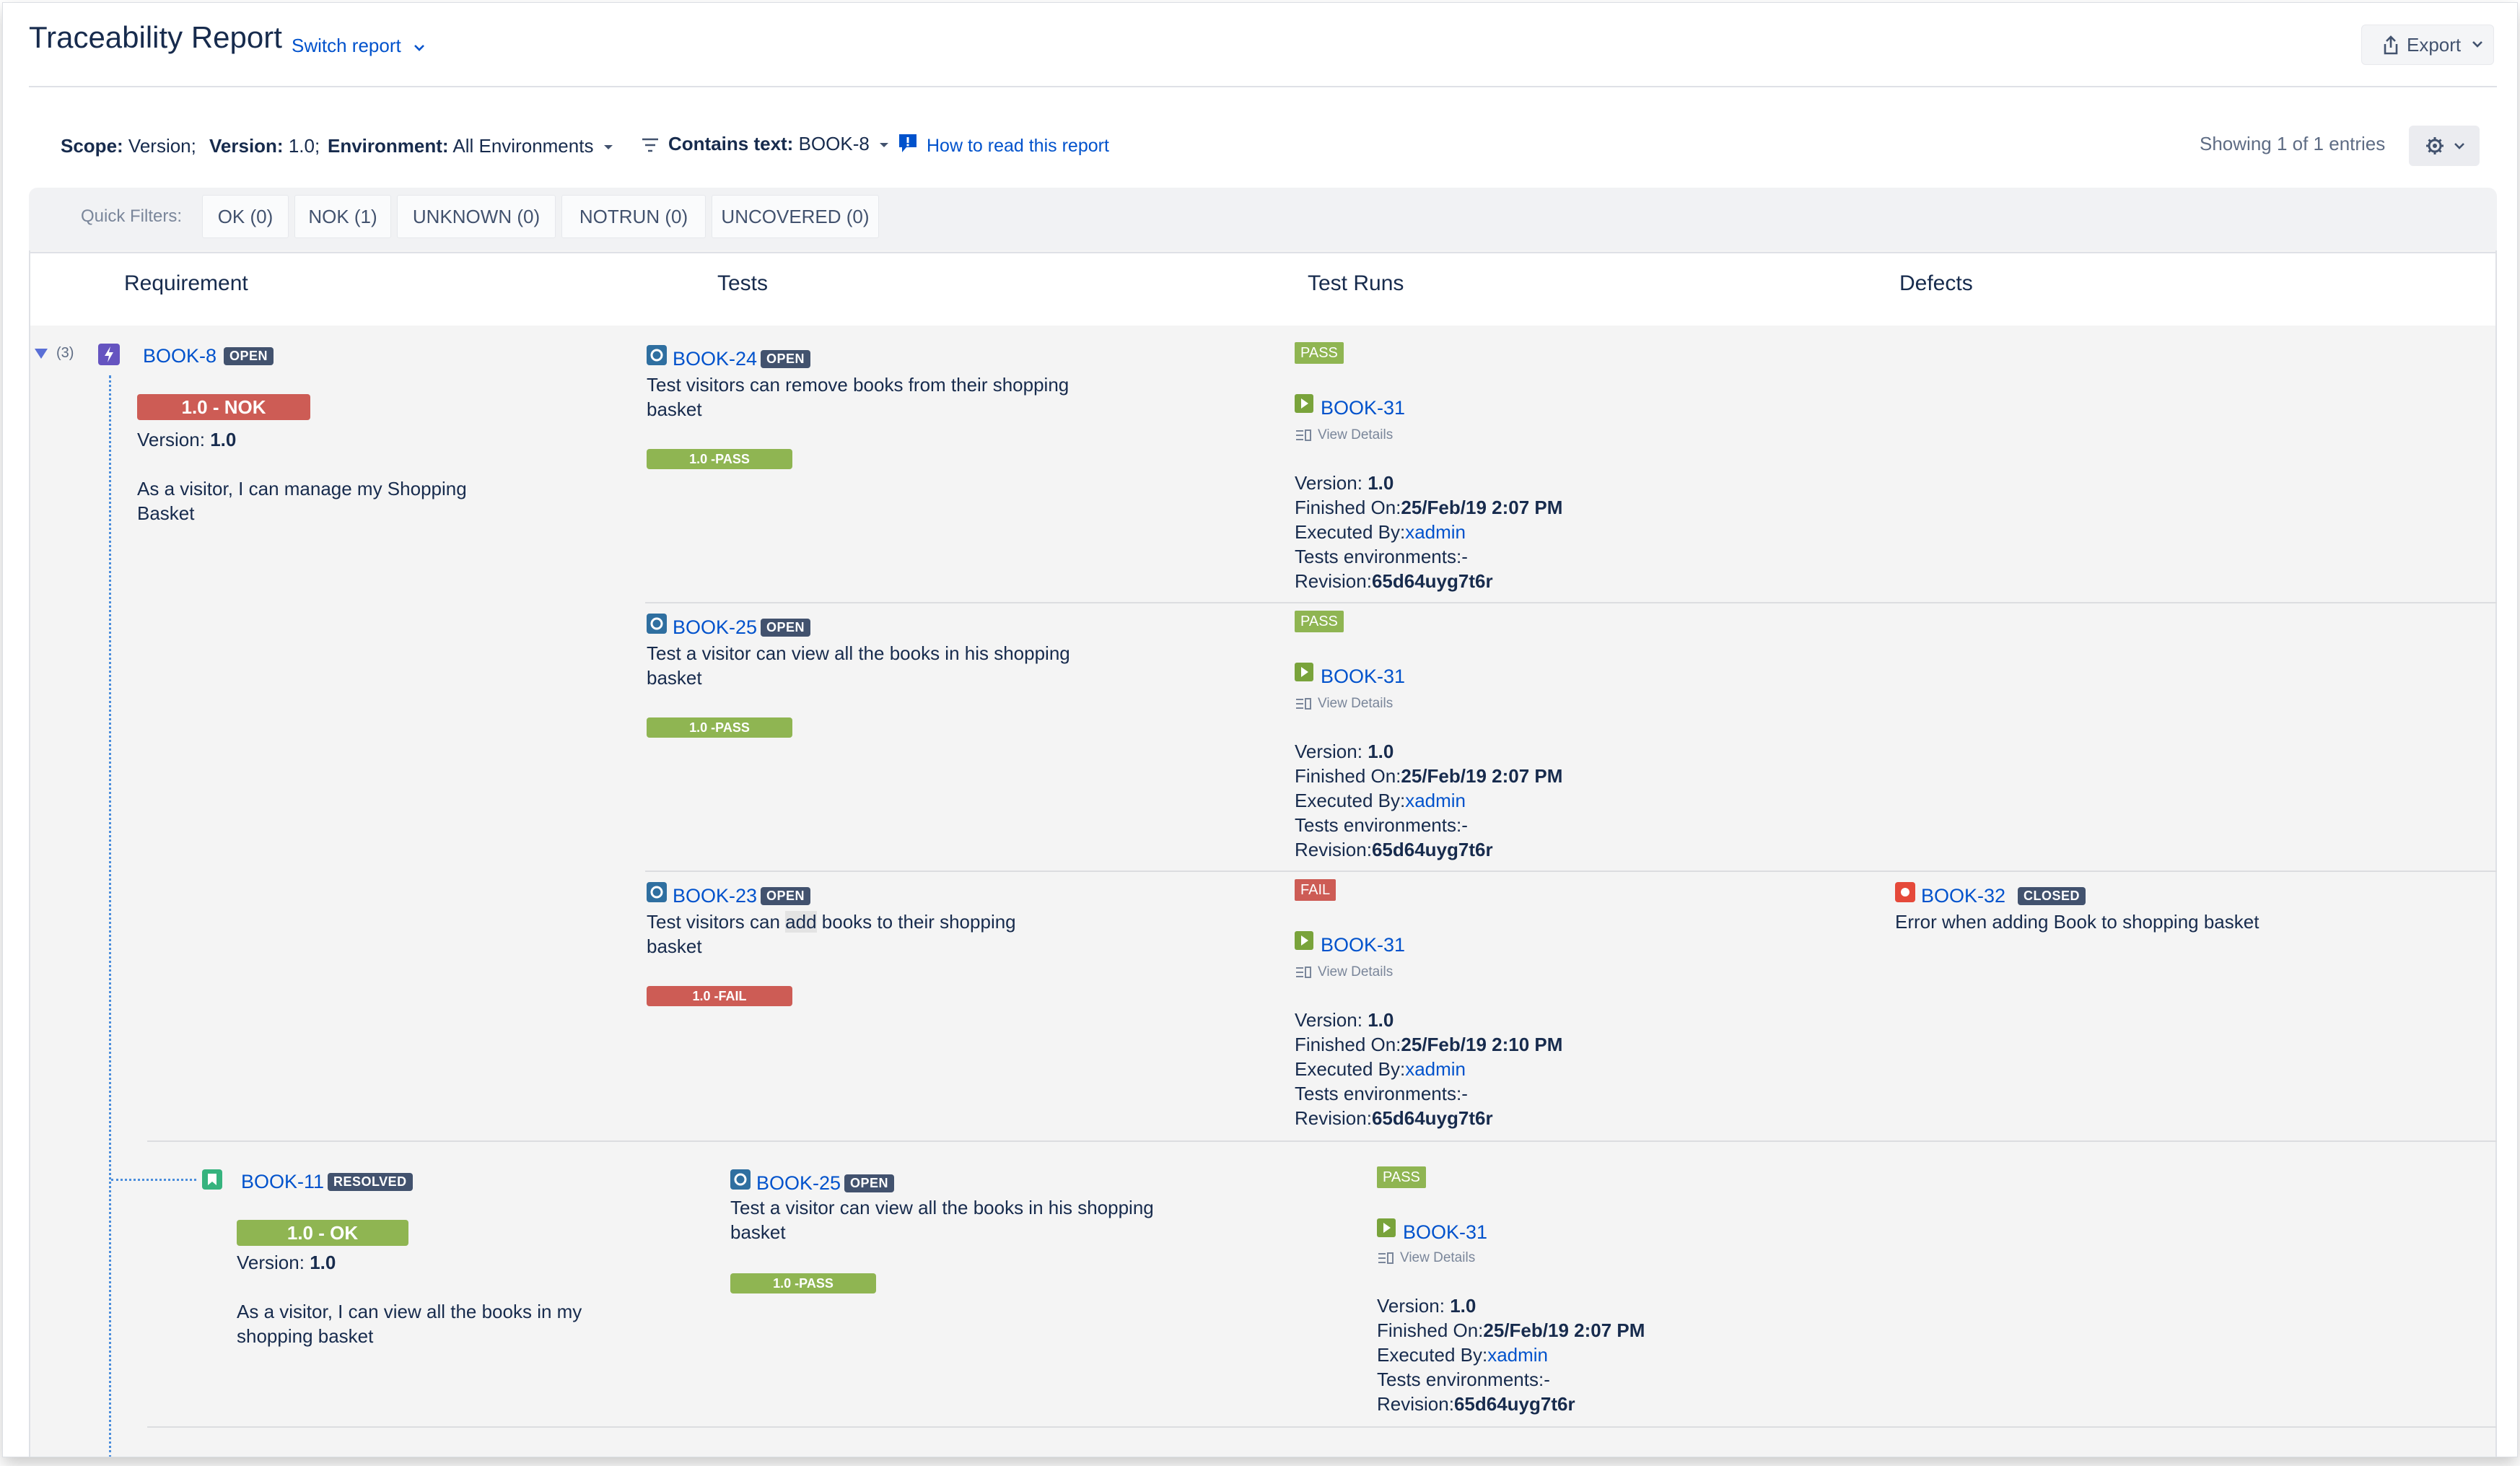 The image size is (2520, 1466). Describe the element at coordinates (795, 216) in the screenshot. I see `quick-filter-uncovered: UNCOVERED (0)` at that location.